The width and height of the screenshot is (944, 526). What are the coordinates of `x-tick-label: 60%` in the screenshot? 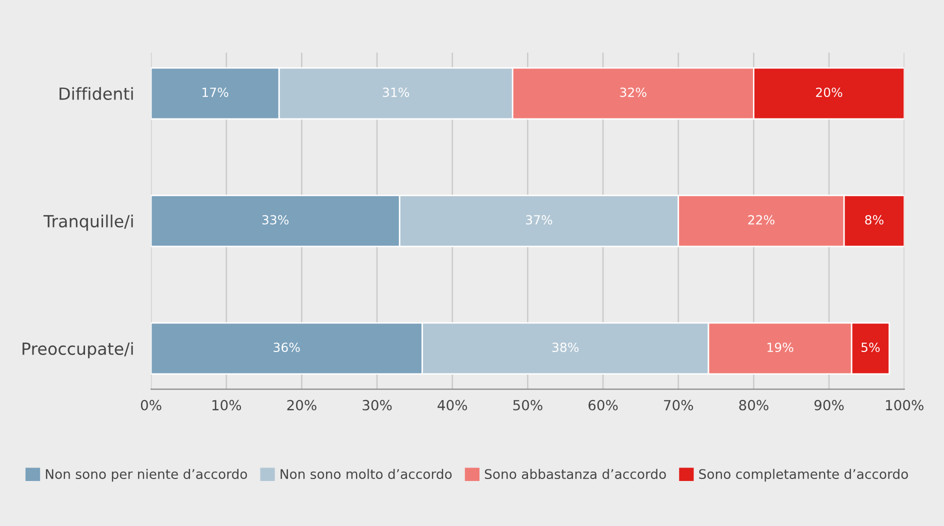 It's located at (603, 405).